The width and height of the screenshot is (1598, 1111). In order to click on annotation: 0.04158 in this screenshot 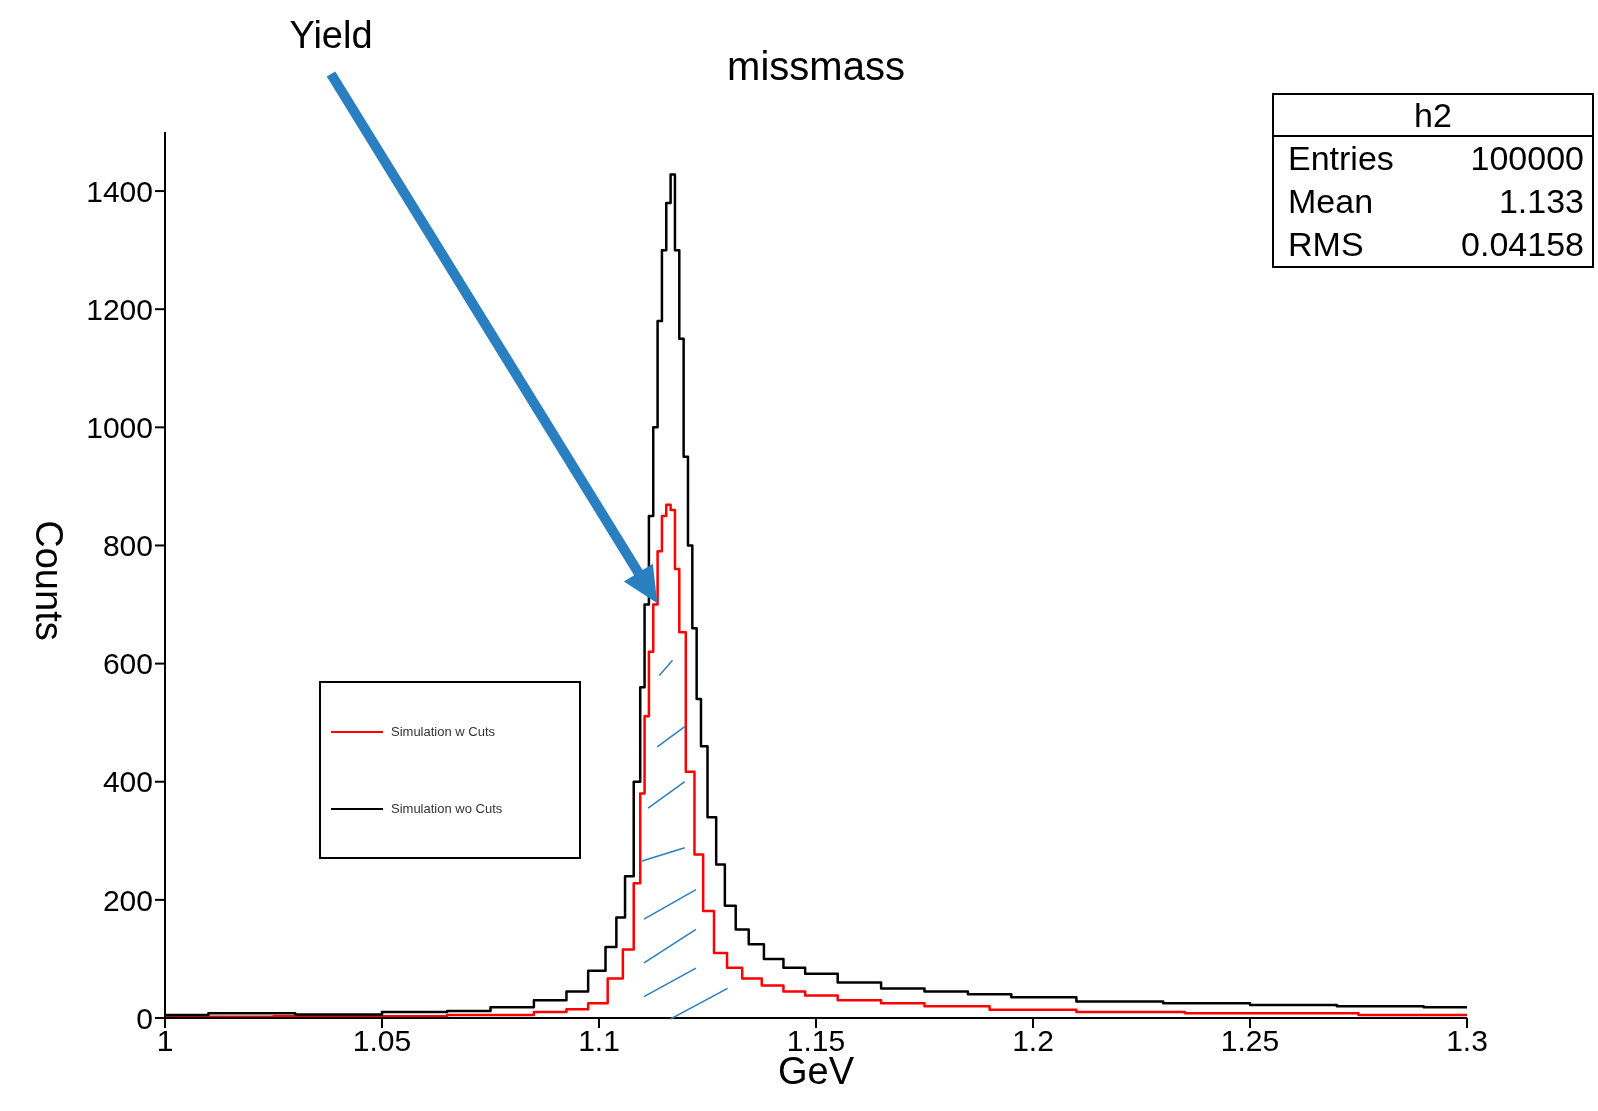, I will do `click(1522, 244)`.